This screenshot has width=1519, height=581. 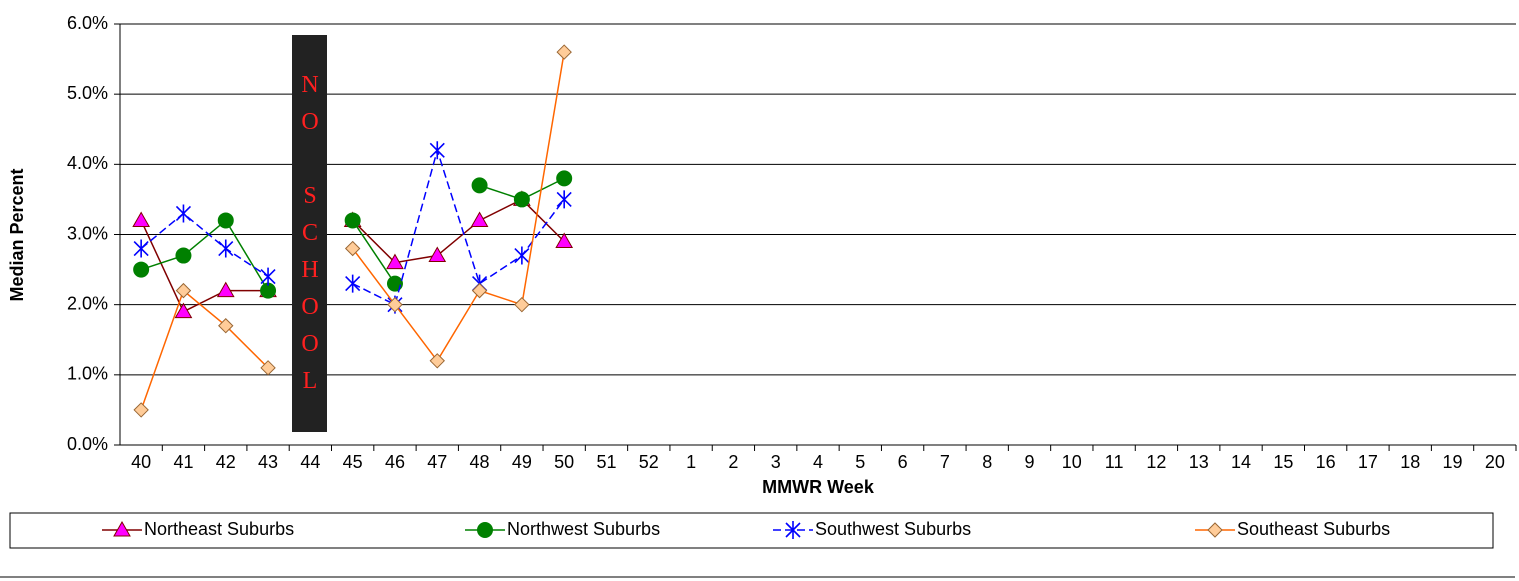 What do you see at coordinates (87, 374) in the screenshot?
I see `y-tick-label: 1.0%` at bounding box center [87, 374].